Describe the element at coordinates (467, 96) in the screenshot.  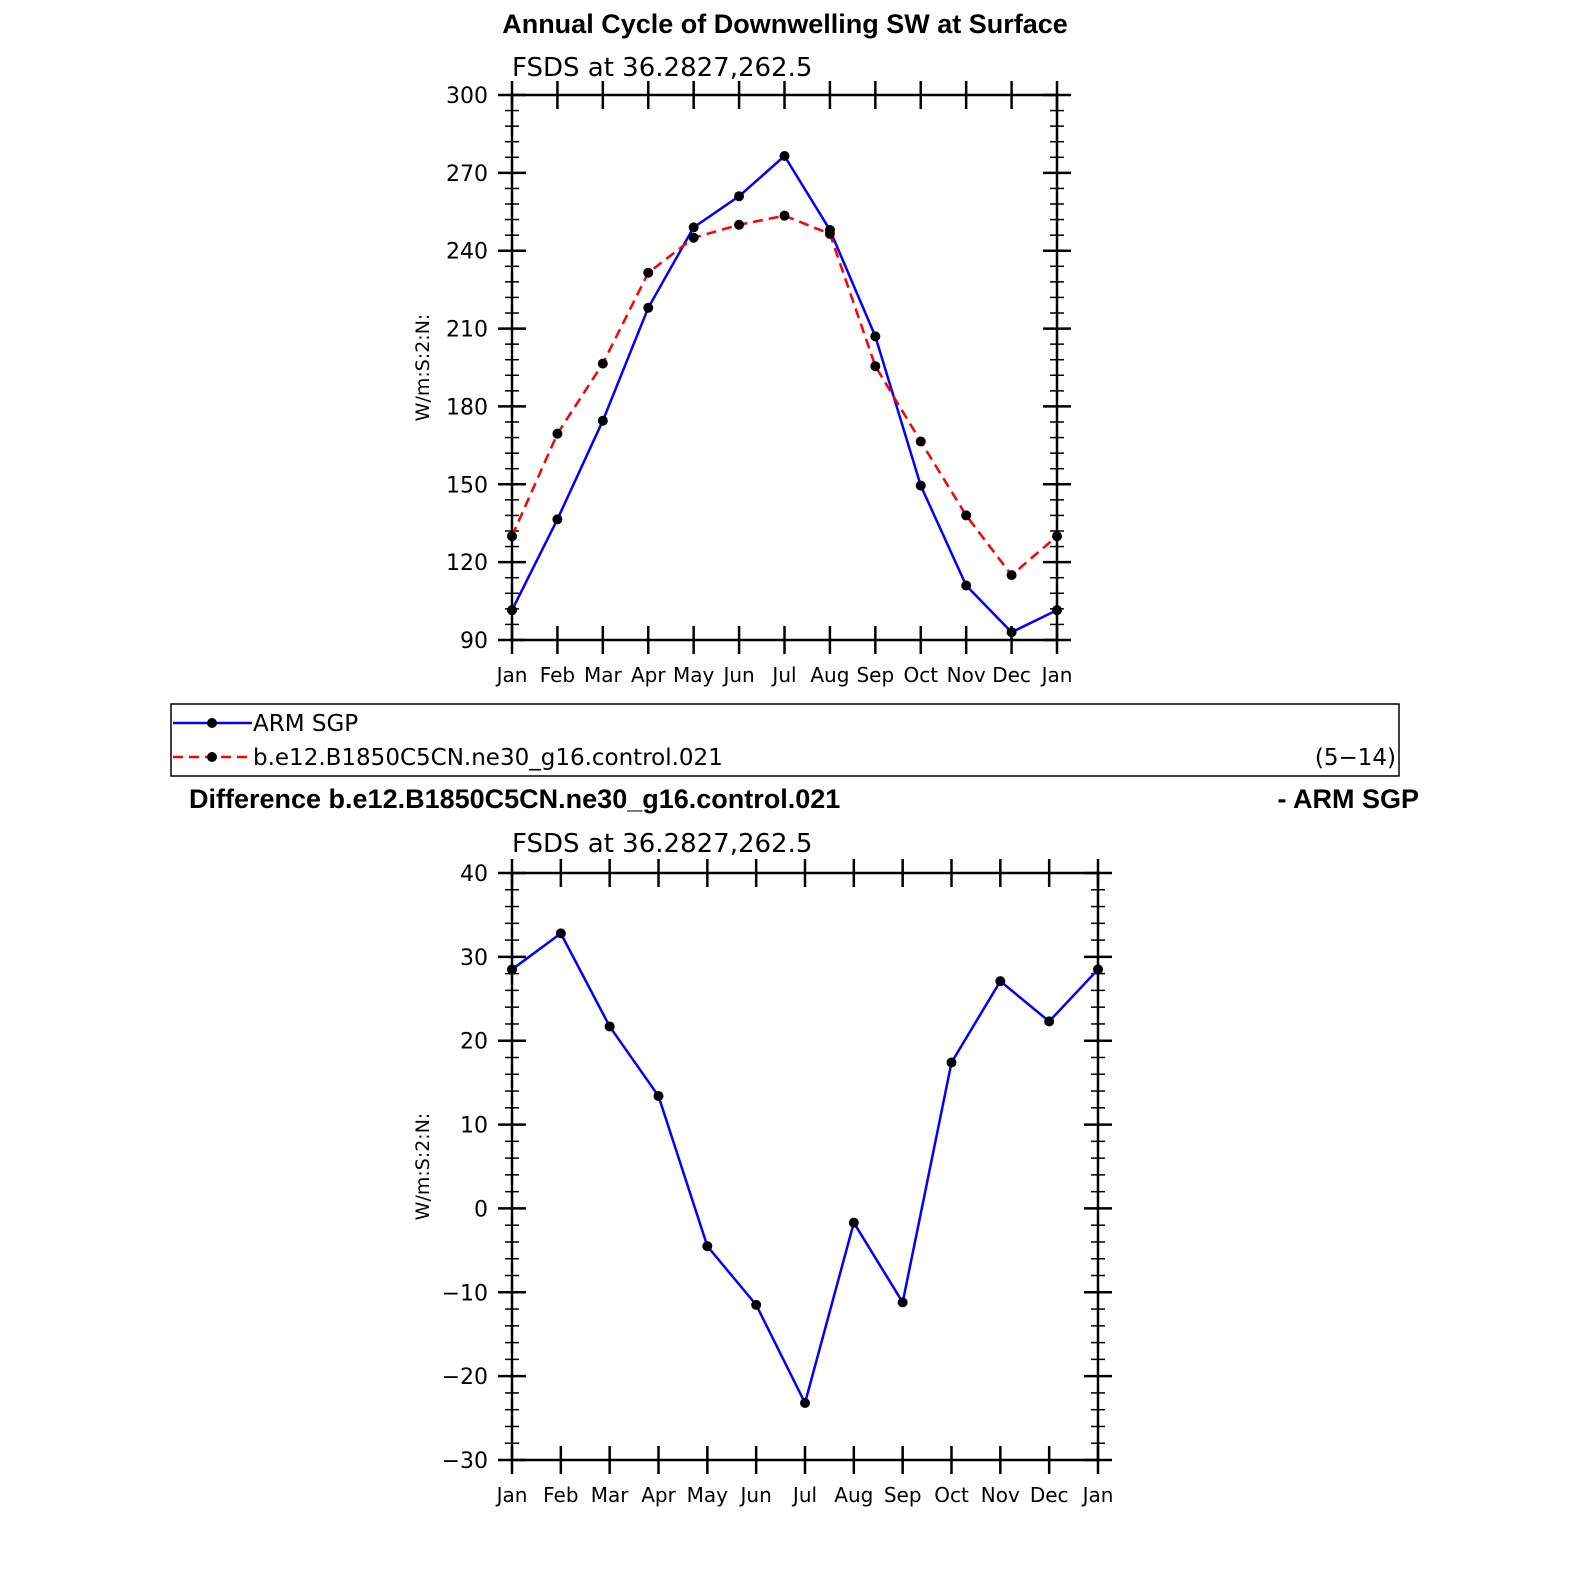
I see `chart1-ytick-label: 300` at that location.